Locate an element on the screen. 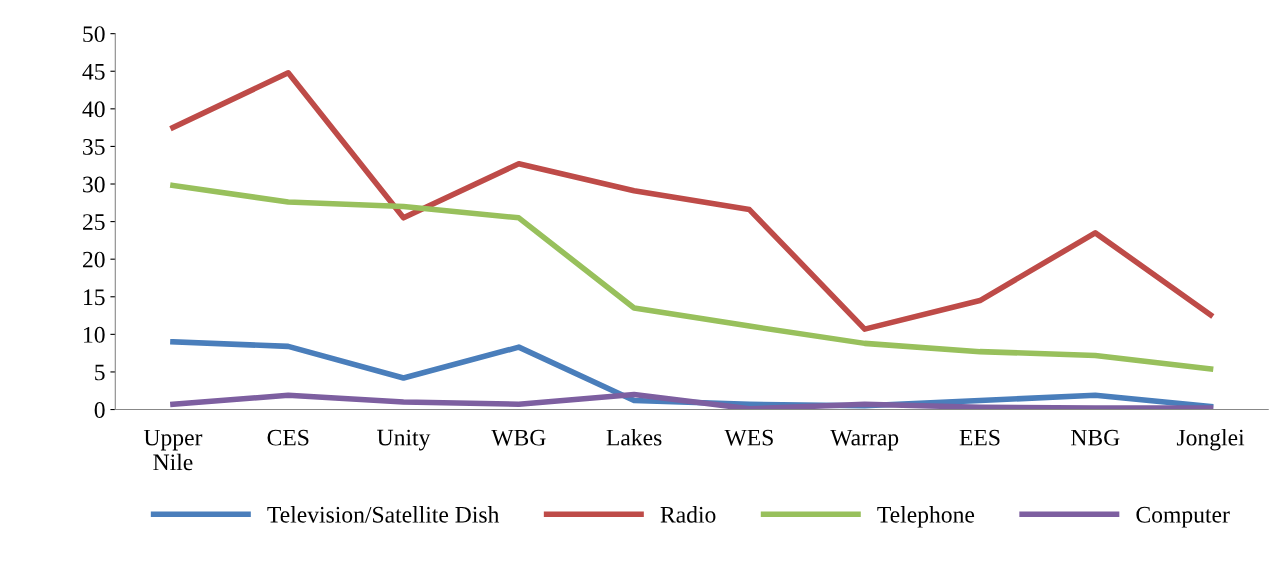 The width and height of the screenshot is (1281, 561). legend-label: Television/Satellite Dish is located at coordinates (383, 514).